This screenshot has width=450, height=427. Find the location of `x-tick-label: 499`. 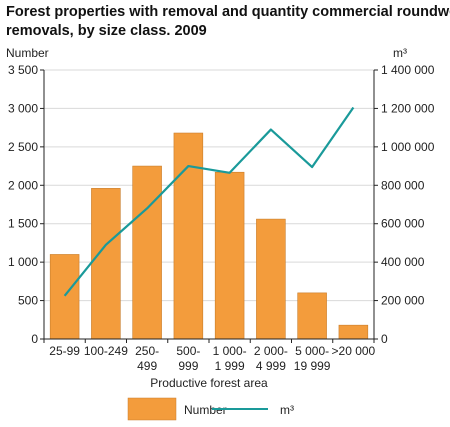

x-tick-label: 499 is located at coordinates (147, 366).